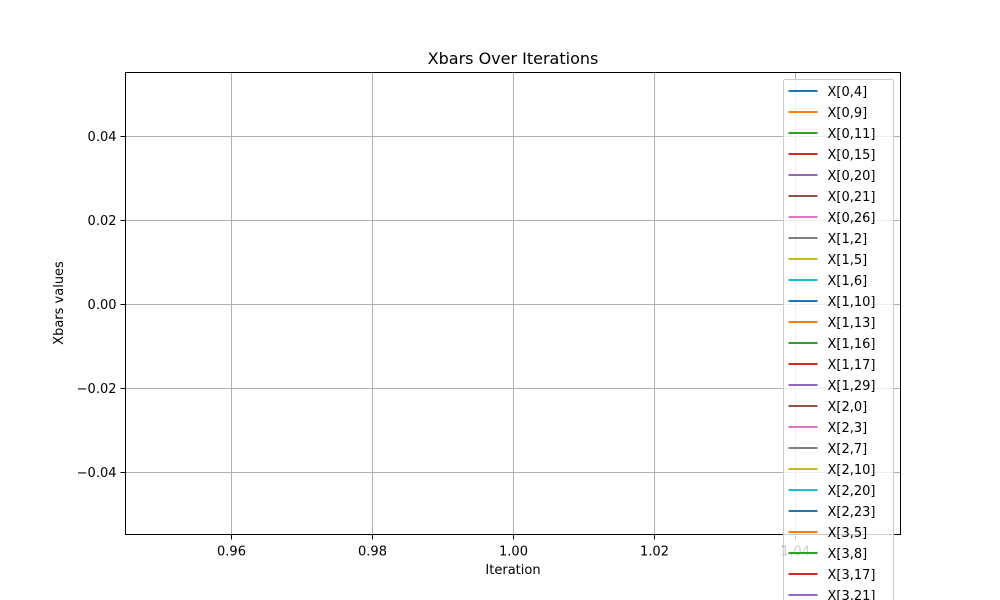 Image resolution: width=1000 pixels, height=600 pixels. What do you see at coordinates (231, 552) in the screenshot?
I see `x-tick-label: 0.96` at bounding box center [231, 552].